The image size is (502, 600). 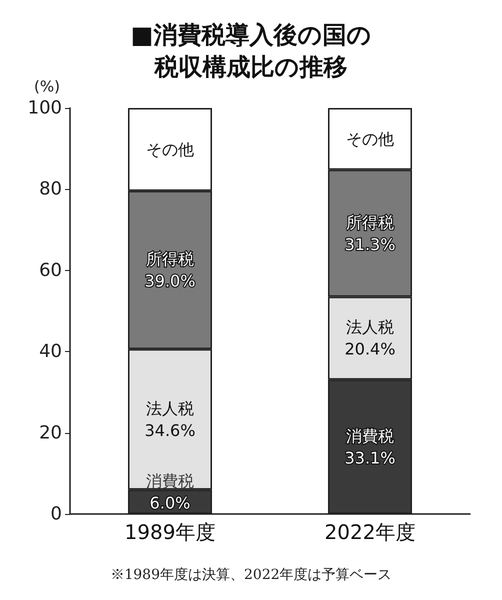 I want to click on text: 所得税, so click(x=370, y=222).